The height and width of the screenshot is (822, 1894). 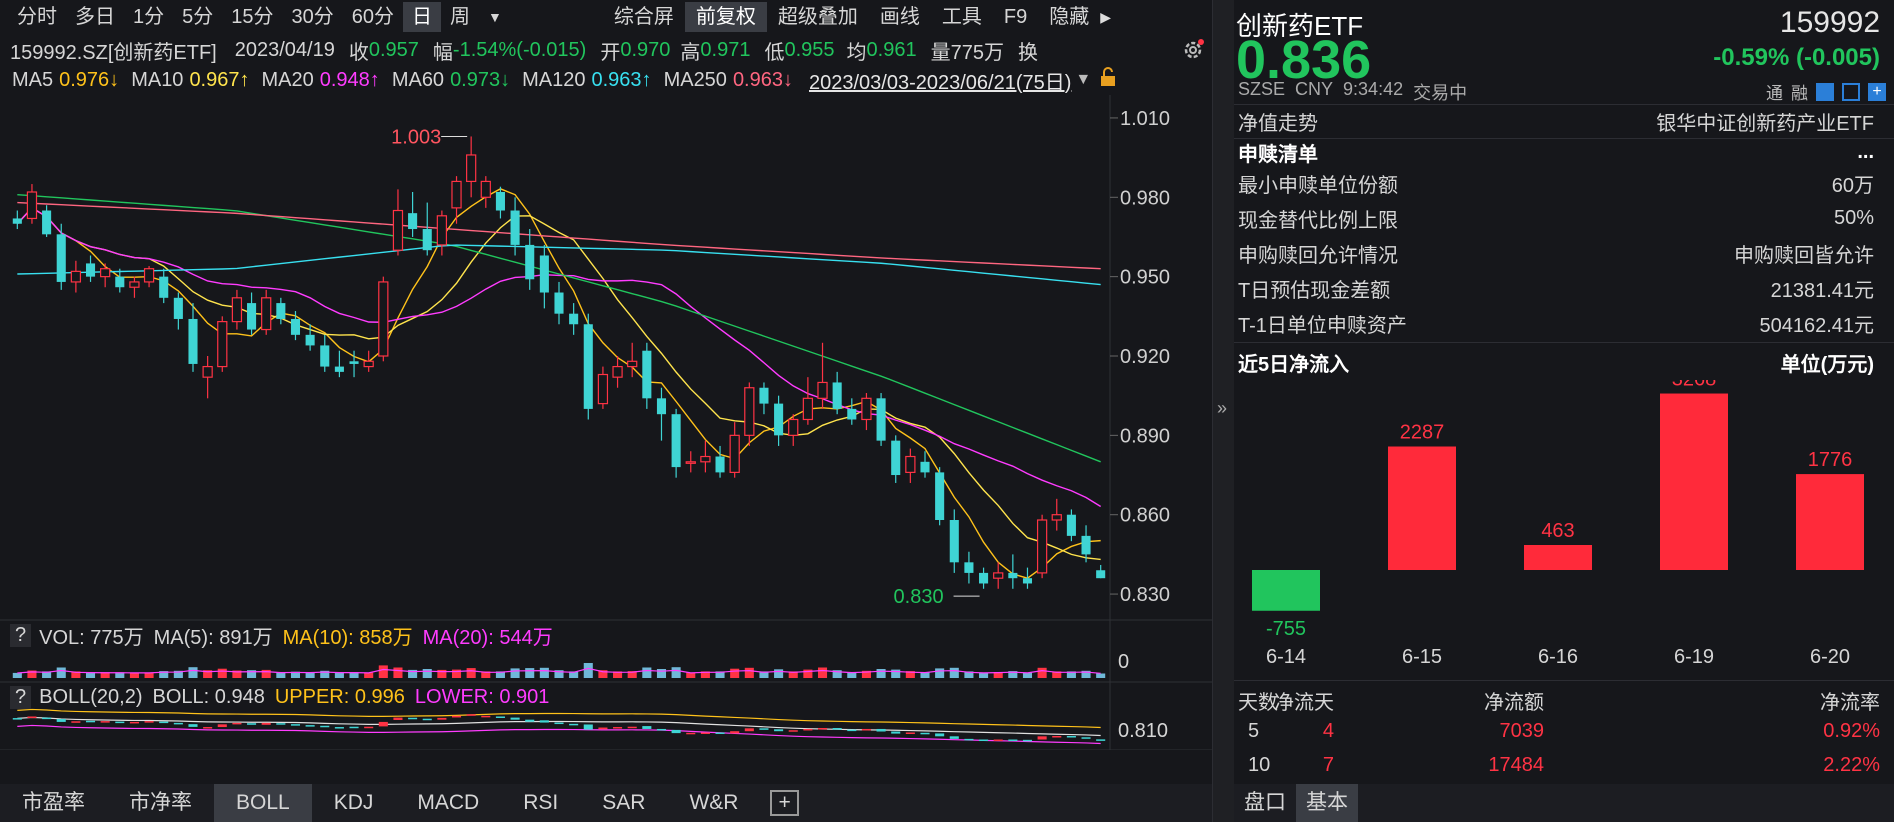 I want to click on range-dropdown-icon: ▼, so click(x=1083, y=79).